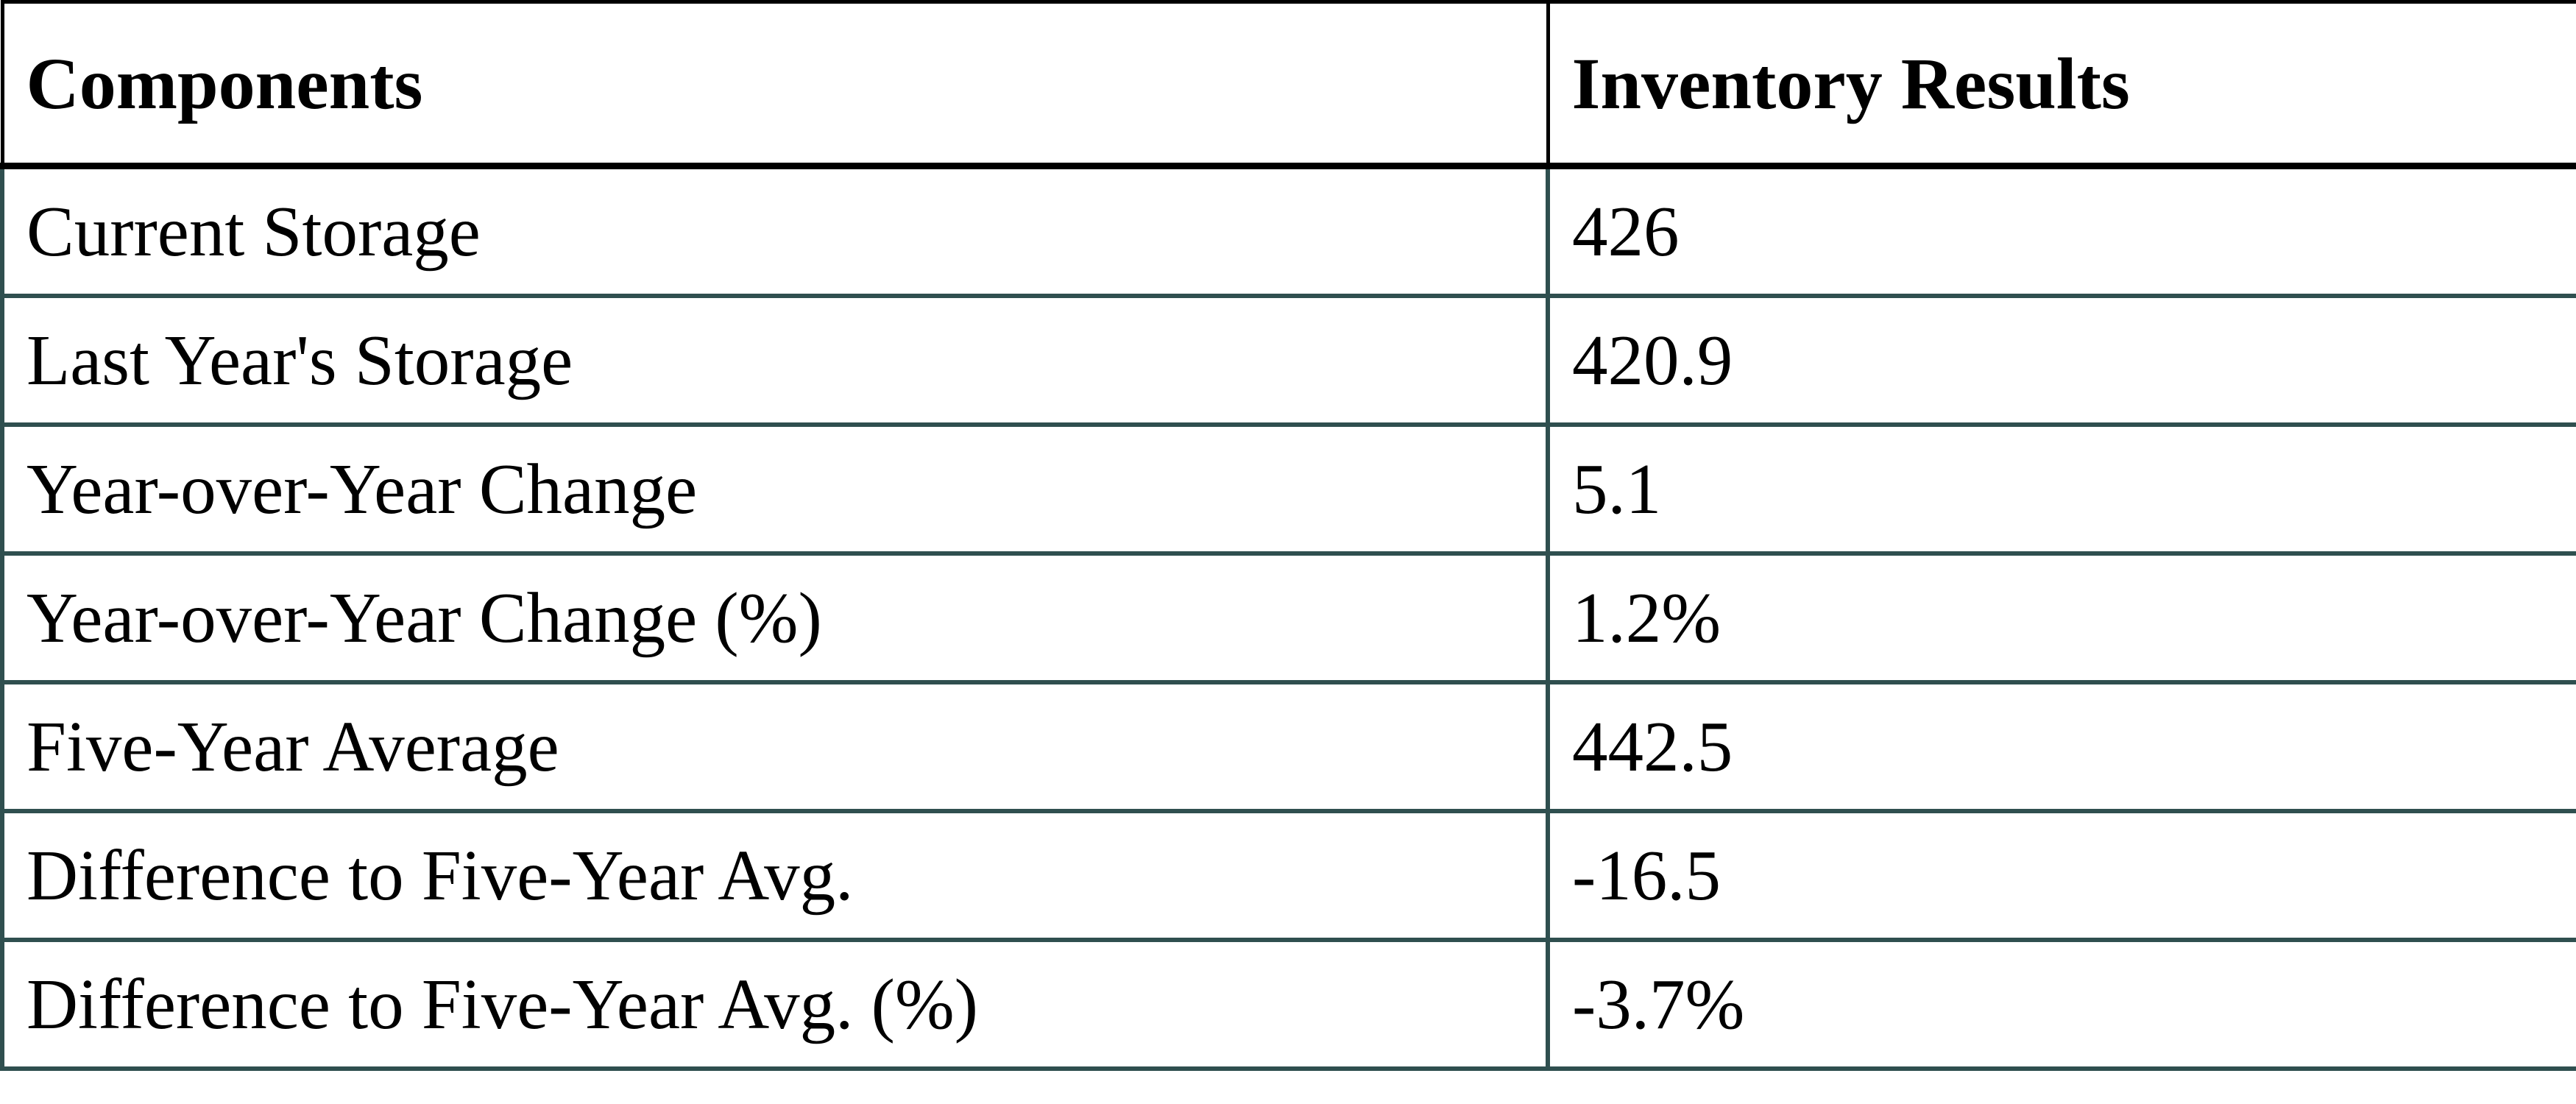 Image resolution: width=2576 pixels, height=1104 pixels. I want to click on row-label-cell: Year-over-Year Change (%), so click(775, 617).